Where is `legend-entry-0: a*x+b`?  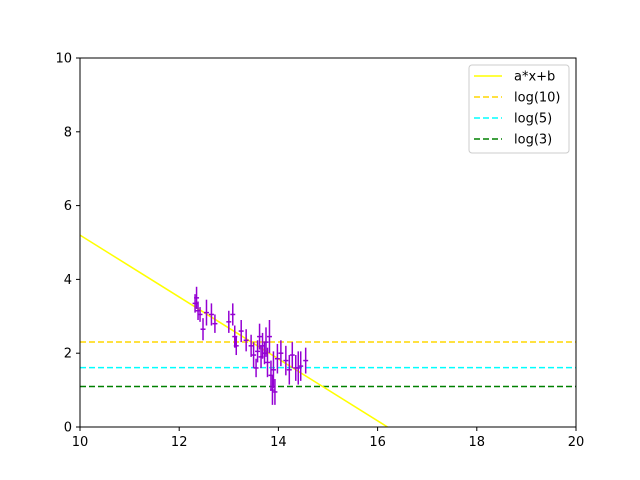 legend-entry-0: a*x+b is located at coordinates (514, 77).